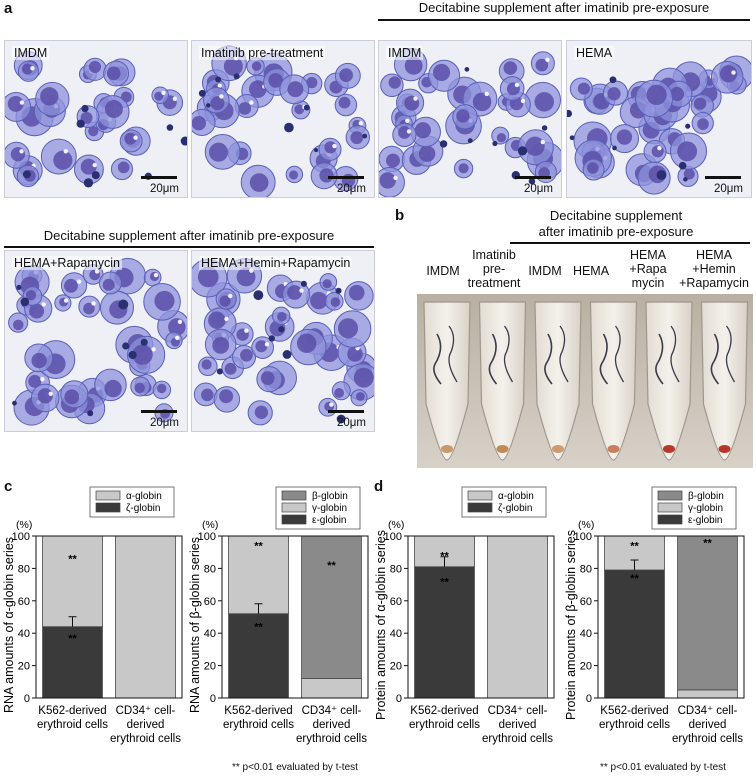 This screenshot has width=756, height=777. I want to click on y-axis-unit: (%), so click(210, 525).